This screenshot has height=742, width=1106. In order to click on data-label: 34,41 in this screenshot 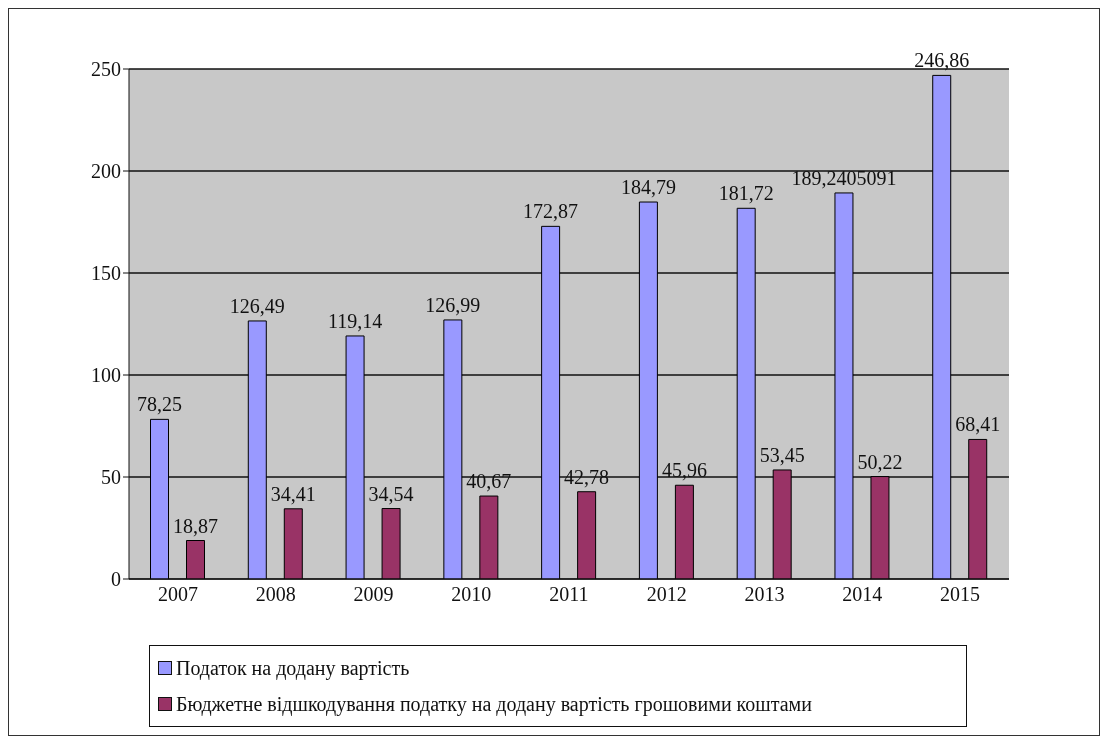, I will do `click(293, 493)`.